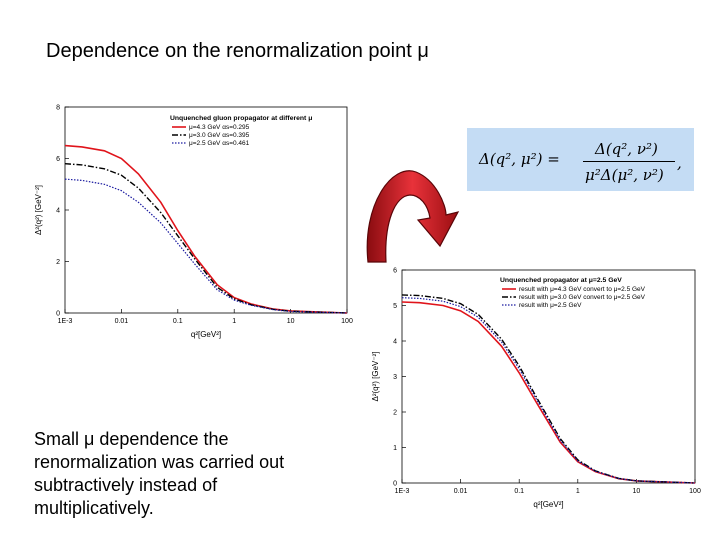 Image resolution: width=720 pixels, height=540 pixels. I want to click on y-tick-label: 8, so click(58, 108).